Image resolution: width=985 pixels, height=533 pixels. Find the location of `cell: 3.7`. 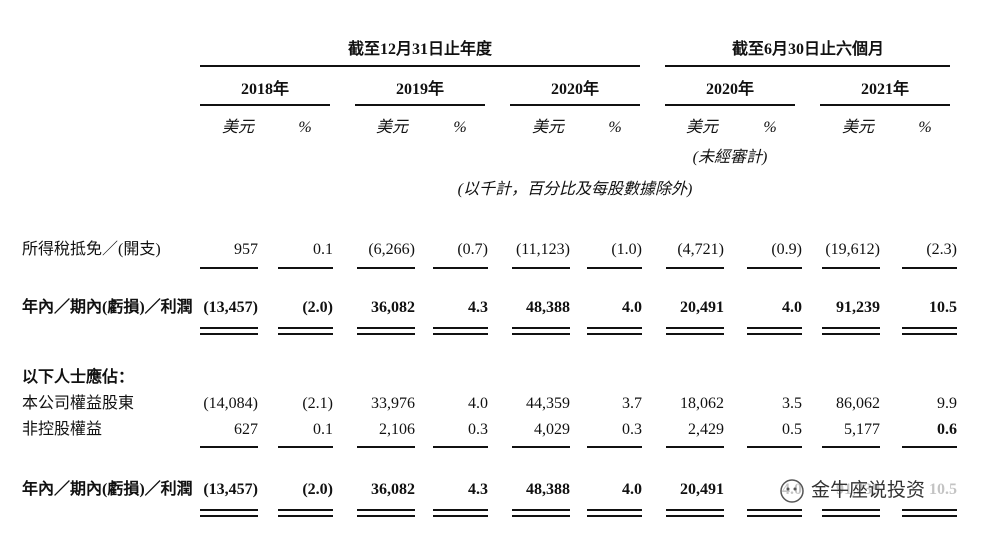

cell: 3.7 is located at coordinates (632, 403).